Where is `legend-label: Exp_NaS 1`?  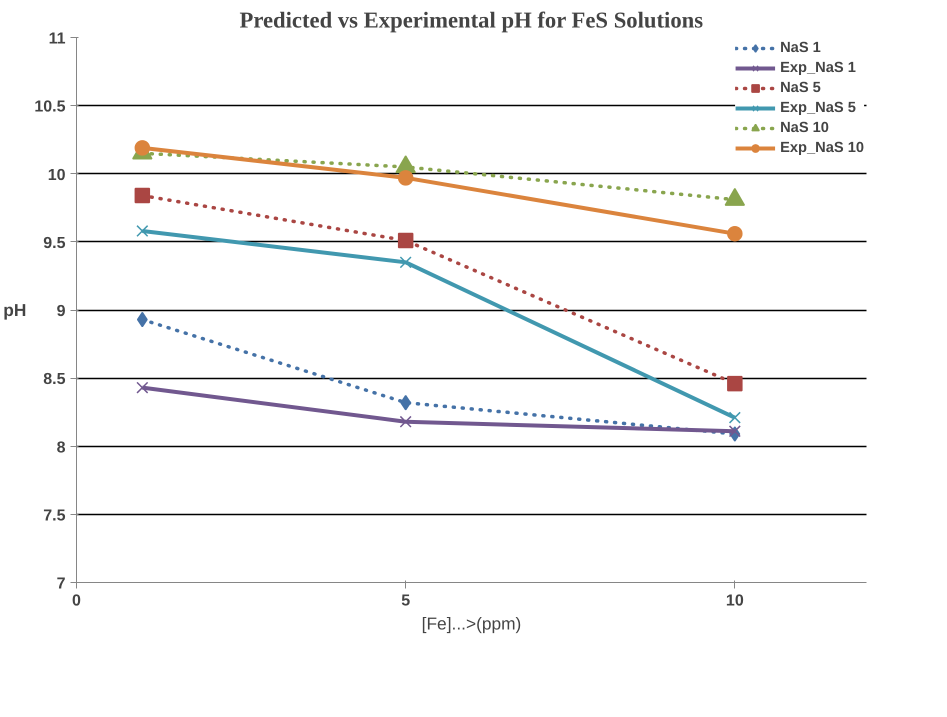 legend-label: Exp_NaS 1 is located at coordinates (818, 68).